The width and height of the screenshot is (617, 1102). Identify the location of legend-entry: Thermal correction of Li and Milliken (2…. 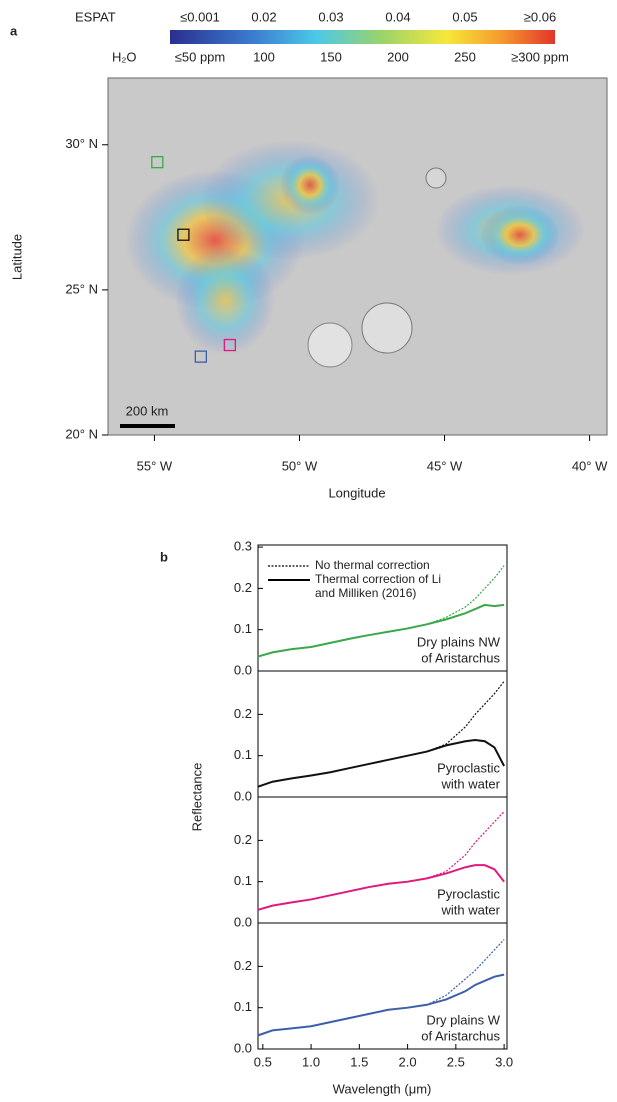
(378, 586).